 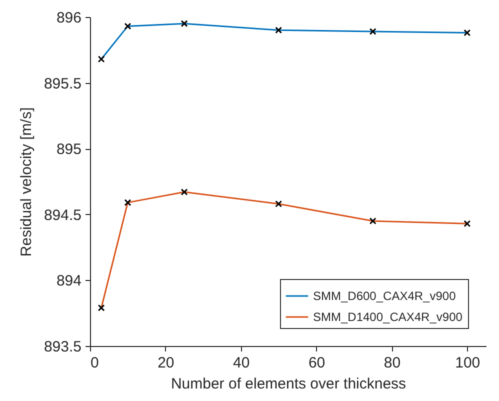 What do you see at coordinates (384, 296) in the screenshot?
I see `legend-label: SMM_D600_CAX4R_v900` at bounding box center [384, 296].